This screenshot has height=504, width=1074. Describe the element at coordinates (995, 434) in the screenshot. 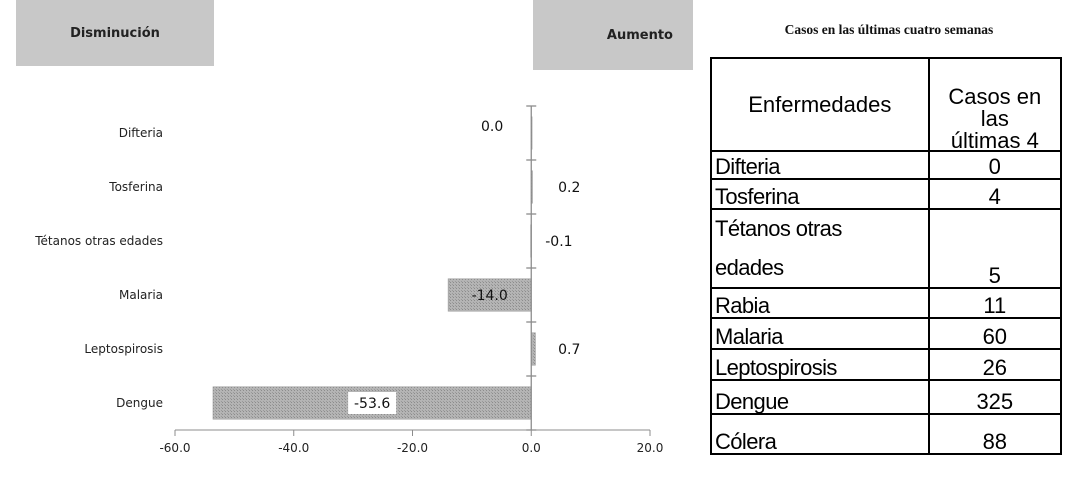

I see `row-cases: 88` at that location.